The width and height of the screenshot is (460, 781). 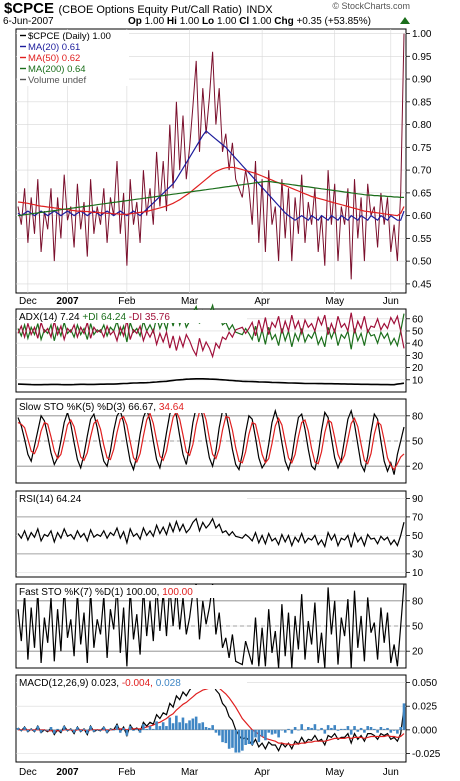 I want to click on legend-entry: 0.028, so click(x=168, y=683).